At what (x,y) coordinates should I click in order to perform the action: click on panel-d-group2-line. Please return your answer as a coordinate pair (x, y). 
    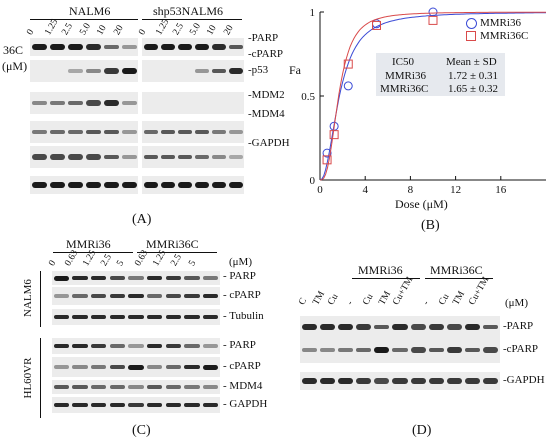
    Looking at the image, I should click on (459, 278).